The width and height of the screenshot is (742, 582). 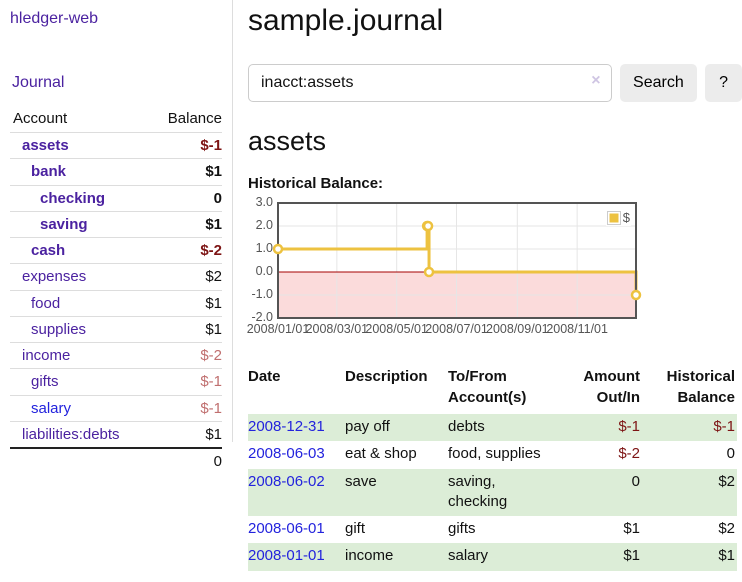 I want to click on transaction-date-cell: 2008-06-01, so click(x=296, y=529).